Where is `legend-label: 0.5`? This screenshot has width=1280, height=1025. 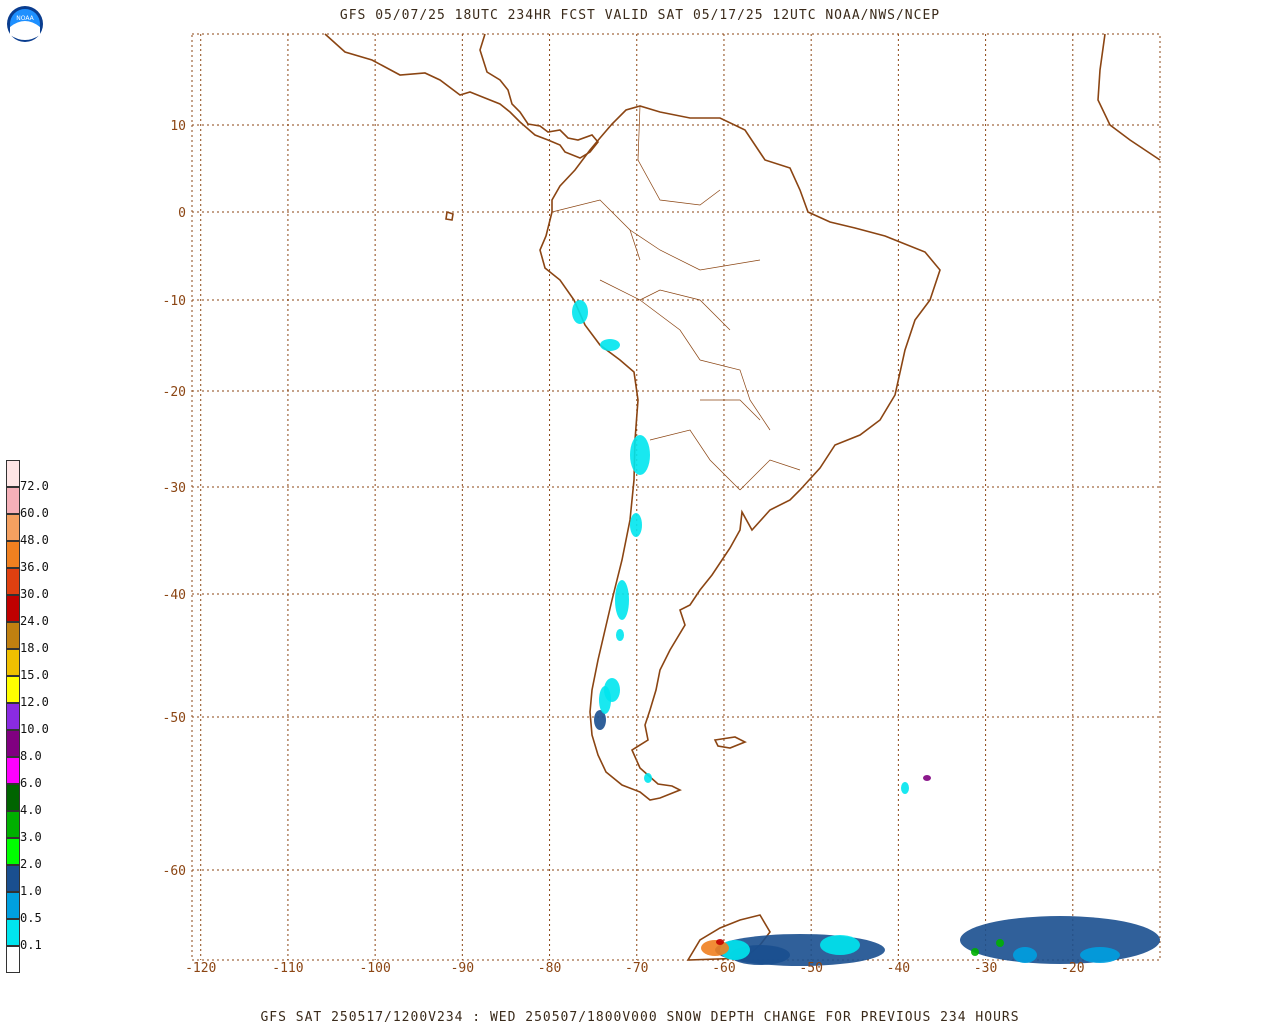 legend-label: 0.5 is located at coordinates (31, 918).